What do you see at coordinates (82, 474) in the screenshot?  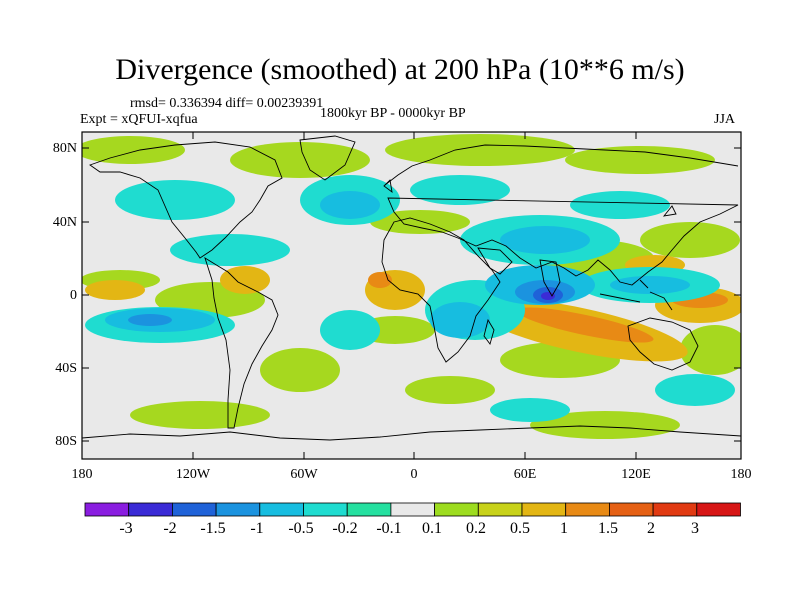 I see `lon-label-180w: 180` at bounding box center [82, 474].